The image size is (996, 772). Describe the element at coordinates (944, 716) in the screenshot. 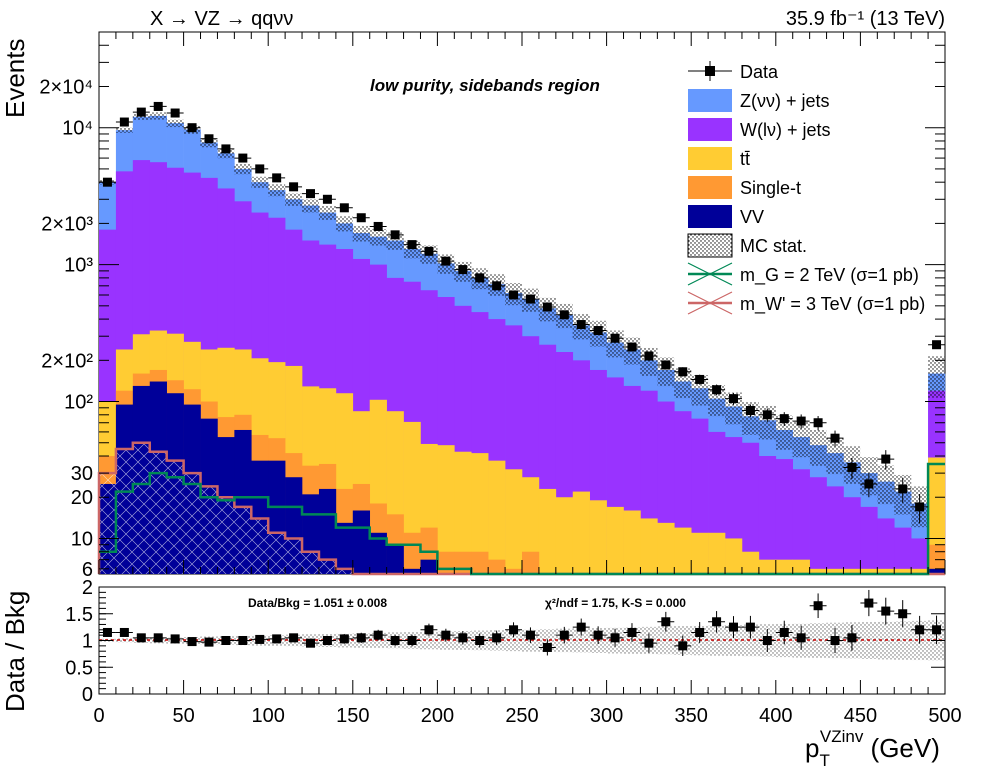

I see `x-tick-label: 500` at that location.